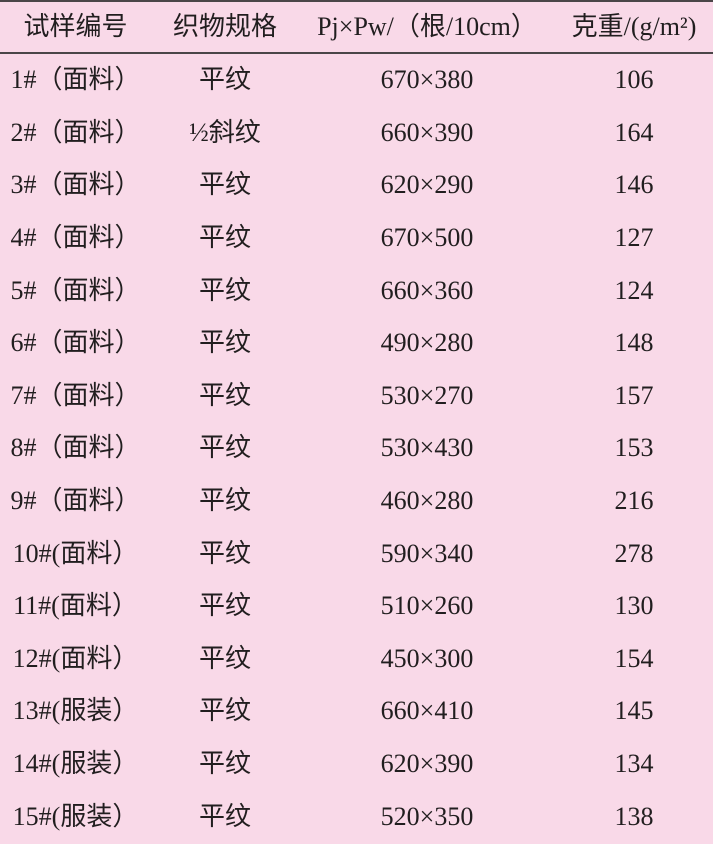  I want to click on table-header: 试样编号 织物规格 Pj×Pw/（根/10cm） 克重/(g/m²), so click(356, 27).